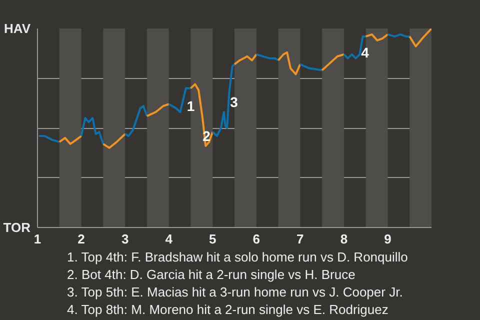 The height and width of the screenshot is (320, 480). What do you see at coordinates (212, 239) in the screenshot?
I see `x-tick-label: 5` at bounding box center [212, 239].